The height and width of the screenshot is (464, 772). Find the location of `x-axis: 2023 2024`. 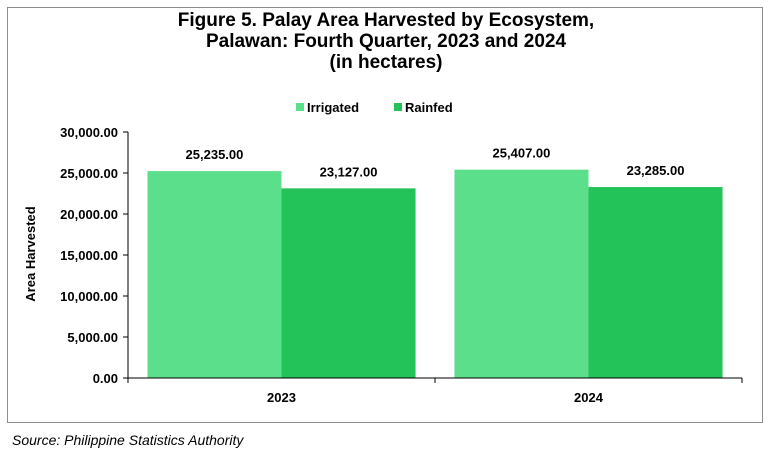

x-axis: 2023 2024 is located at coordinates (435, 391).